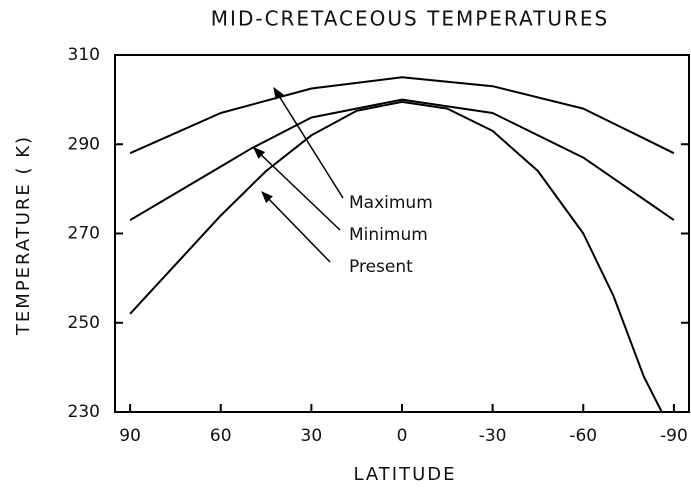 The image size is (691, 489). What do you see at coordinates (23, 235) in the screenshot?
I see `y-axis-label: TEMPERATURE ( K)` at bounding box center [23, 235].